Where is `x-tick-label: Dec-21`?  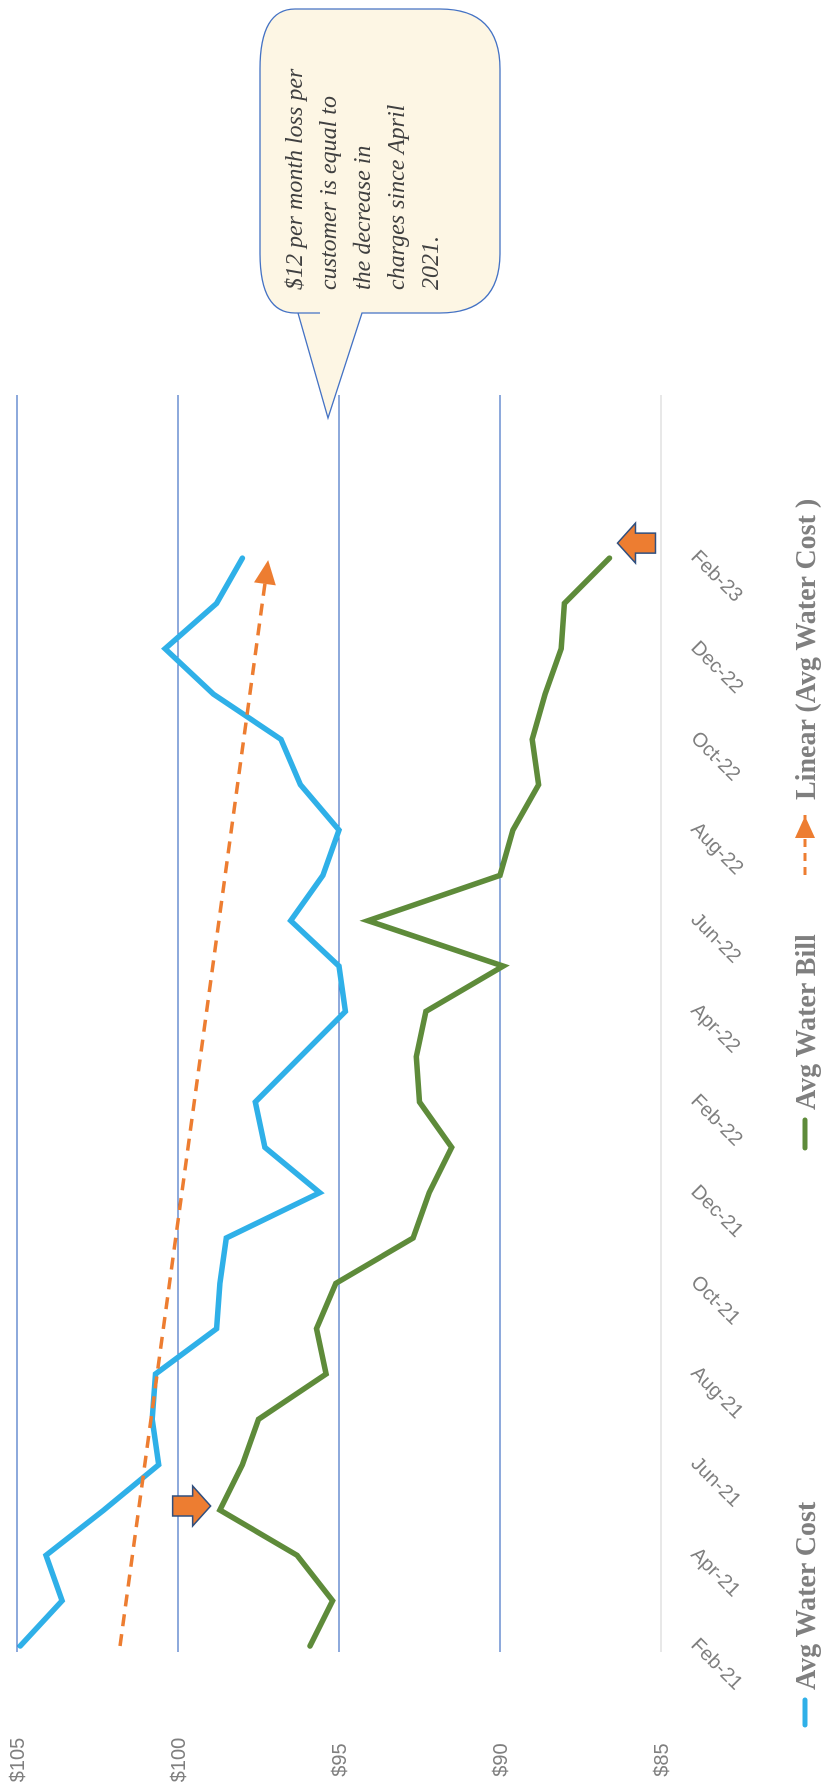
x-tick-label: Dec-21 is located at coordinates (716, 1211).